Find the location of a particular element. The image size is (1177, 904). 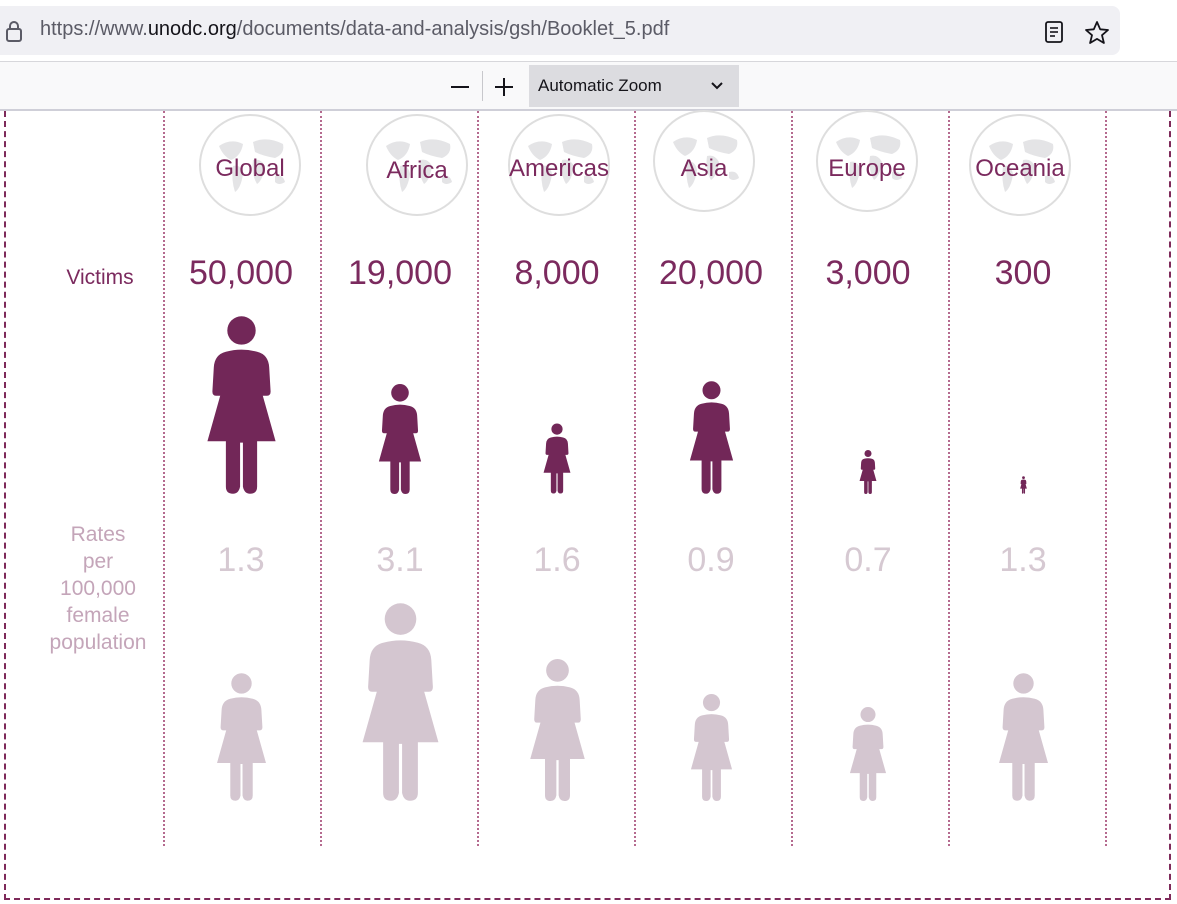

victims-value: 50,000 is located at coordinates (241, 273).